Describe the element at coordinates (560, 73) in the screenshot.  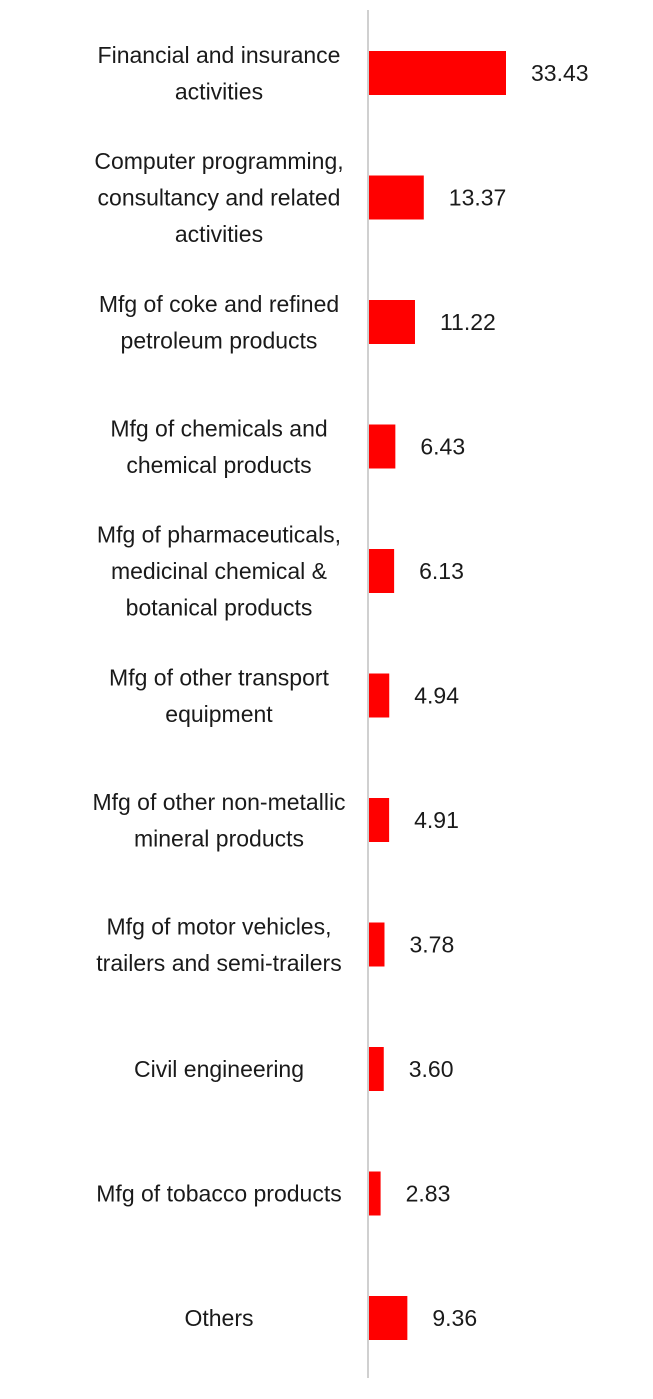
I see `data-label: 33.43` at that location.